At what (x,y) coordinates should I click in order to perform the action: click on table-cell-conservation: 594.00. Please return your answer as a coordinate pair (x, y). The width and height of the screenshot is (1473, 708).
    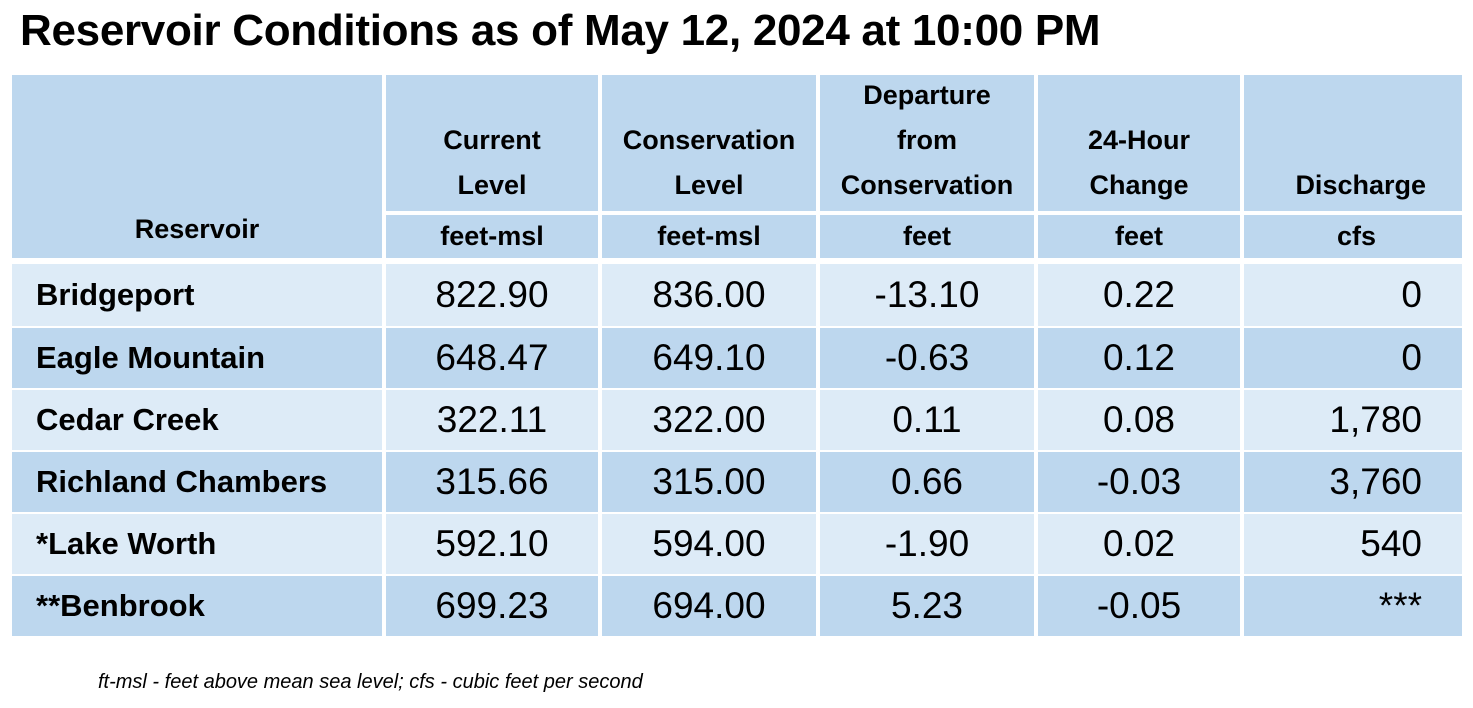
    Looking at the image, I should click on (709, 544).